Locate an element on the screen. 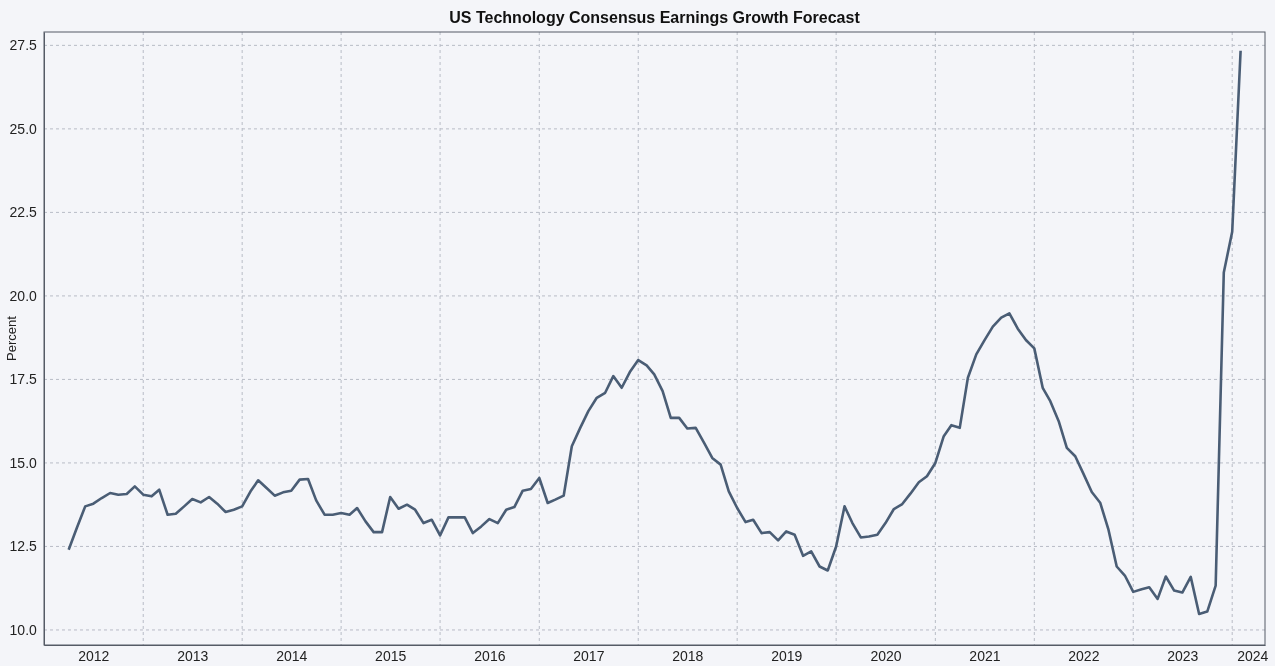 This screenshot has height=666, width=1275. x-tick-label: 2019 is located at coordinates (787, 656).